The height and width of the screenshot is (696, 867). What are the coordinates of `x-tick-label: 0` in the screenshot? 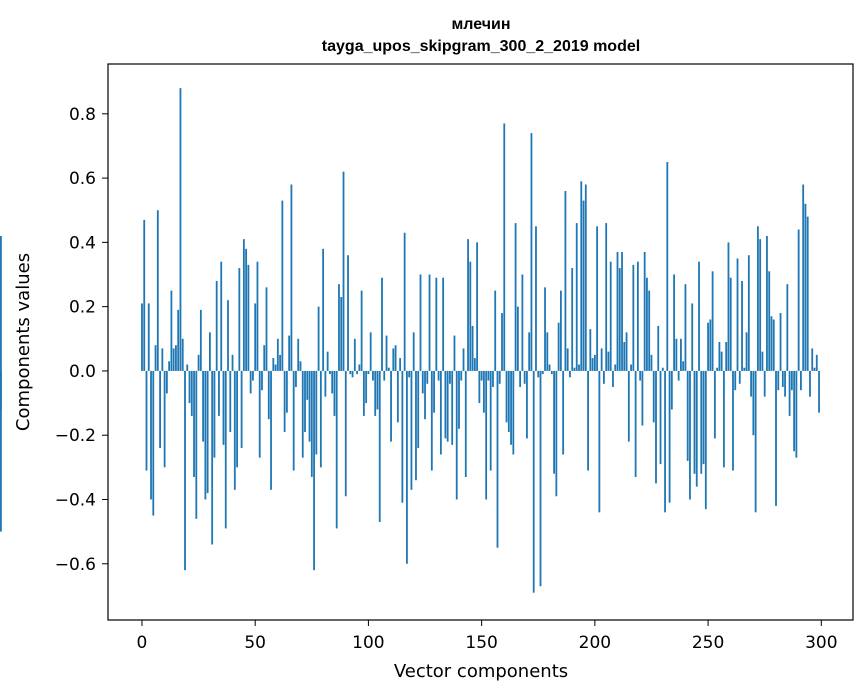 It's located at (142, 643).